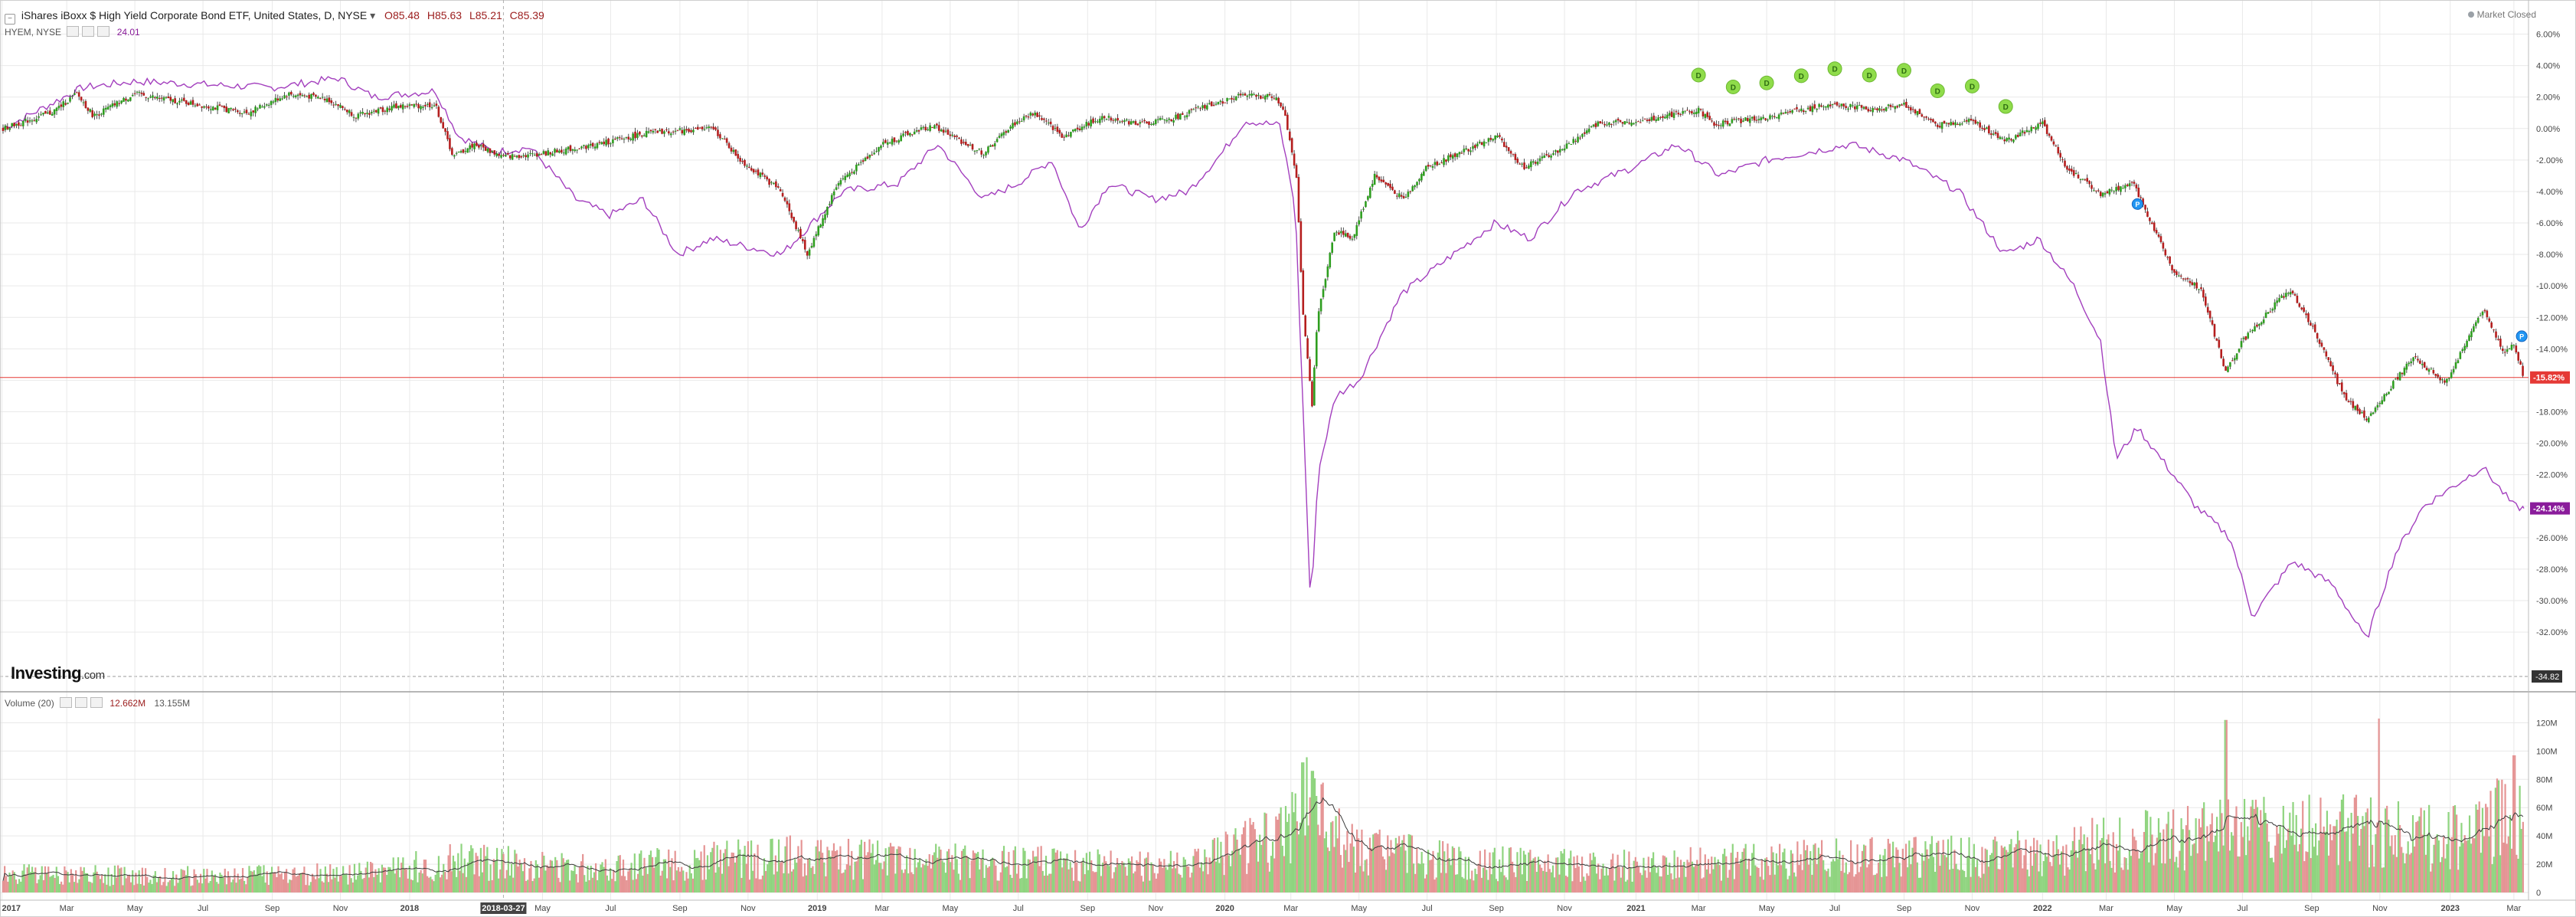 The height and width of the screenshot is (917, 2576). What do you see at coordinates (96, 702) in the screenshot?
I see `volume-close-icon` at bounding box center [96, 702].